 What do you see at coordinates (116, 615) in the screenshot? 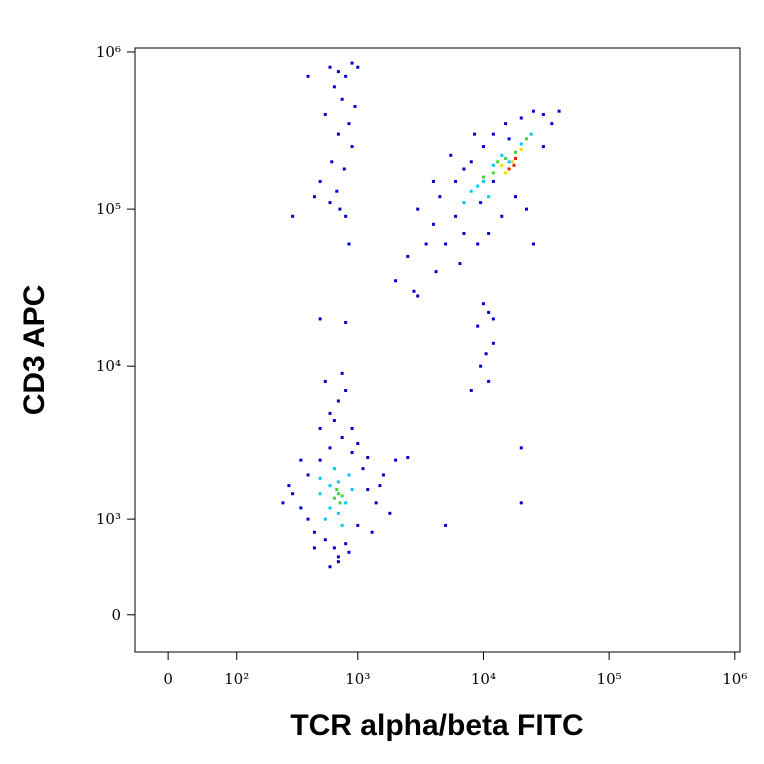
I see `y-tick-label: 0` at bounding box center [116, 615].